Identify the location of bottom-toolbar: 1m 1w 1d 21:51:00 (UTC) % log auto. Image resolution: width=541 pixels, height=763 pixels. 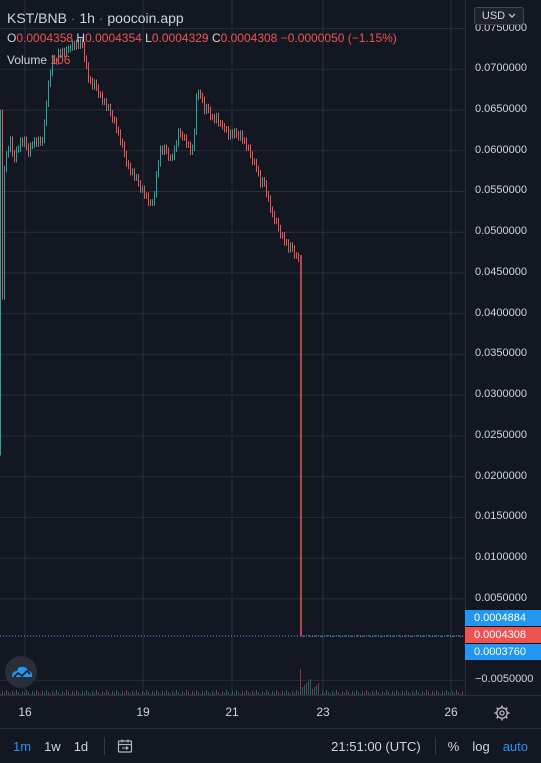
(270, 745).